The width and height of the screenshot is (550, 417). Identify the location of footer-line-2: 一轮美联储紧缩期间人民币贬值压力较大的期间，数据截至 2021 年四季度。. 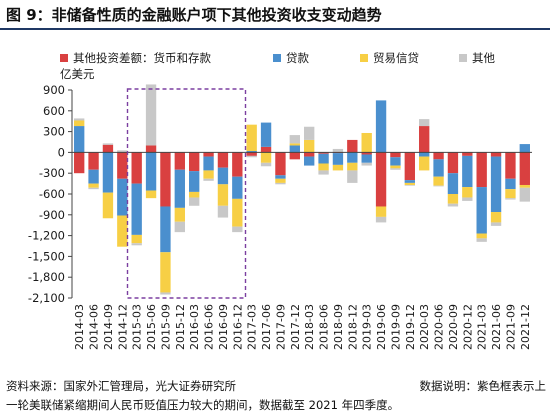
(276, 405).